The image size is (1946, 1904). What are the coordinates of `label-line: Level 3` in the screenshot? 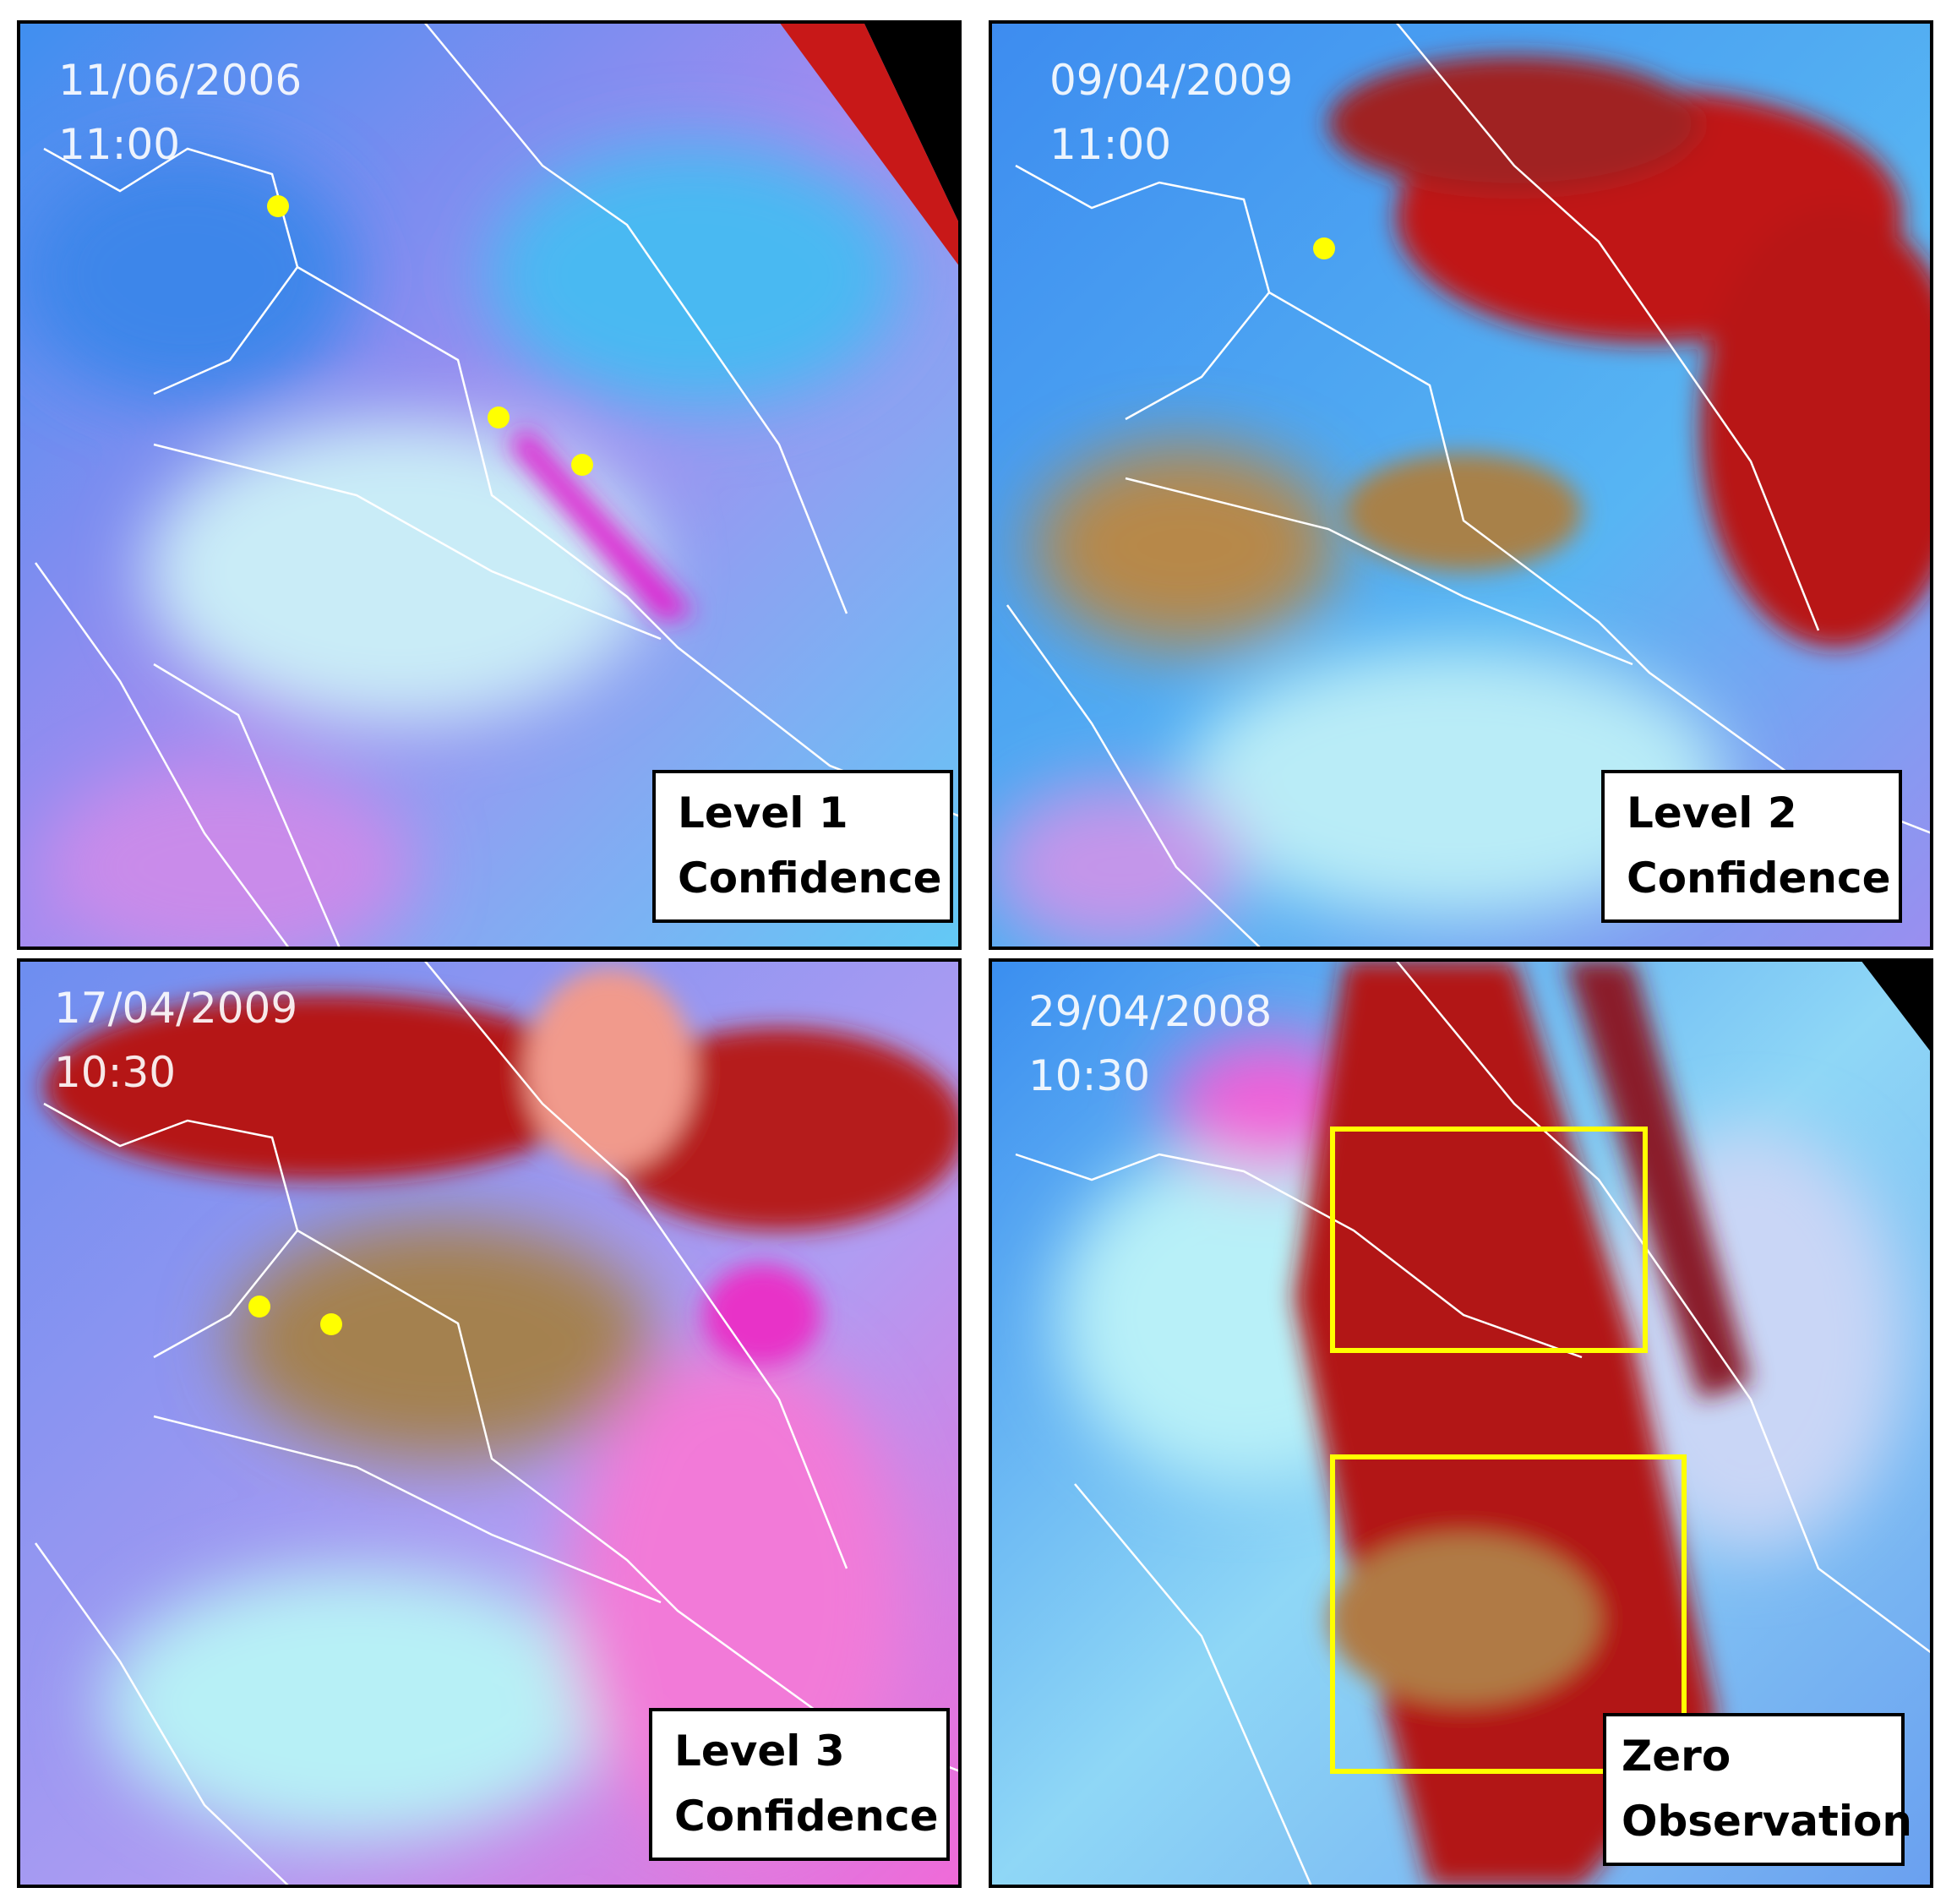 It's located at (759, 1751).